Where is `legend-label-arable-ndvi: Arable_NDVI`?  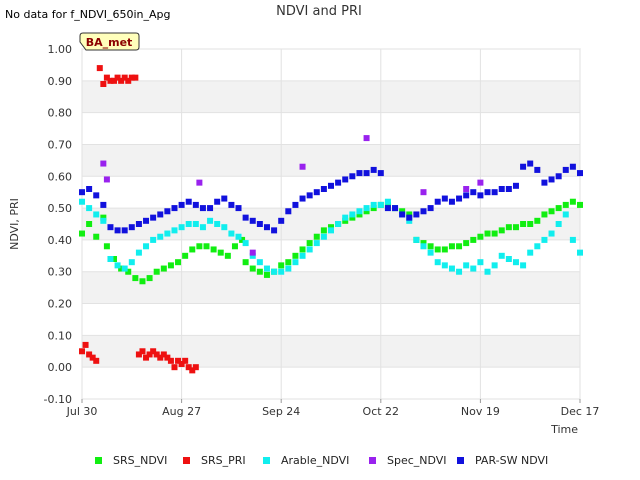
legend-label-arable-ndvi: Arable_NDVI is located at coordinates (315, 460).